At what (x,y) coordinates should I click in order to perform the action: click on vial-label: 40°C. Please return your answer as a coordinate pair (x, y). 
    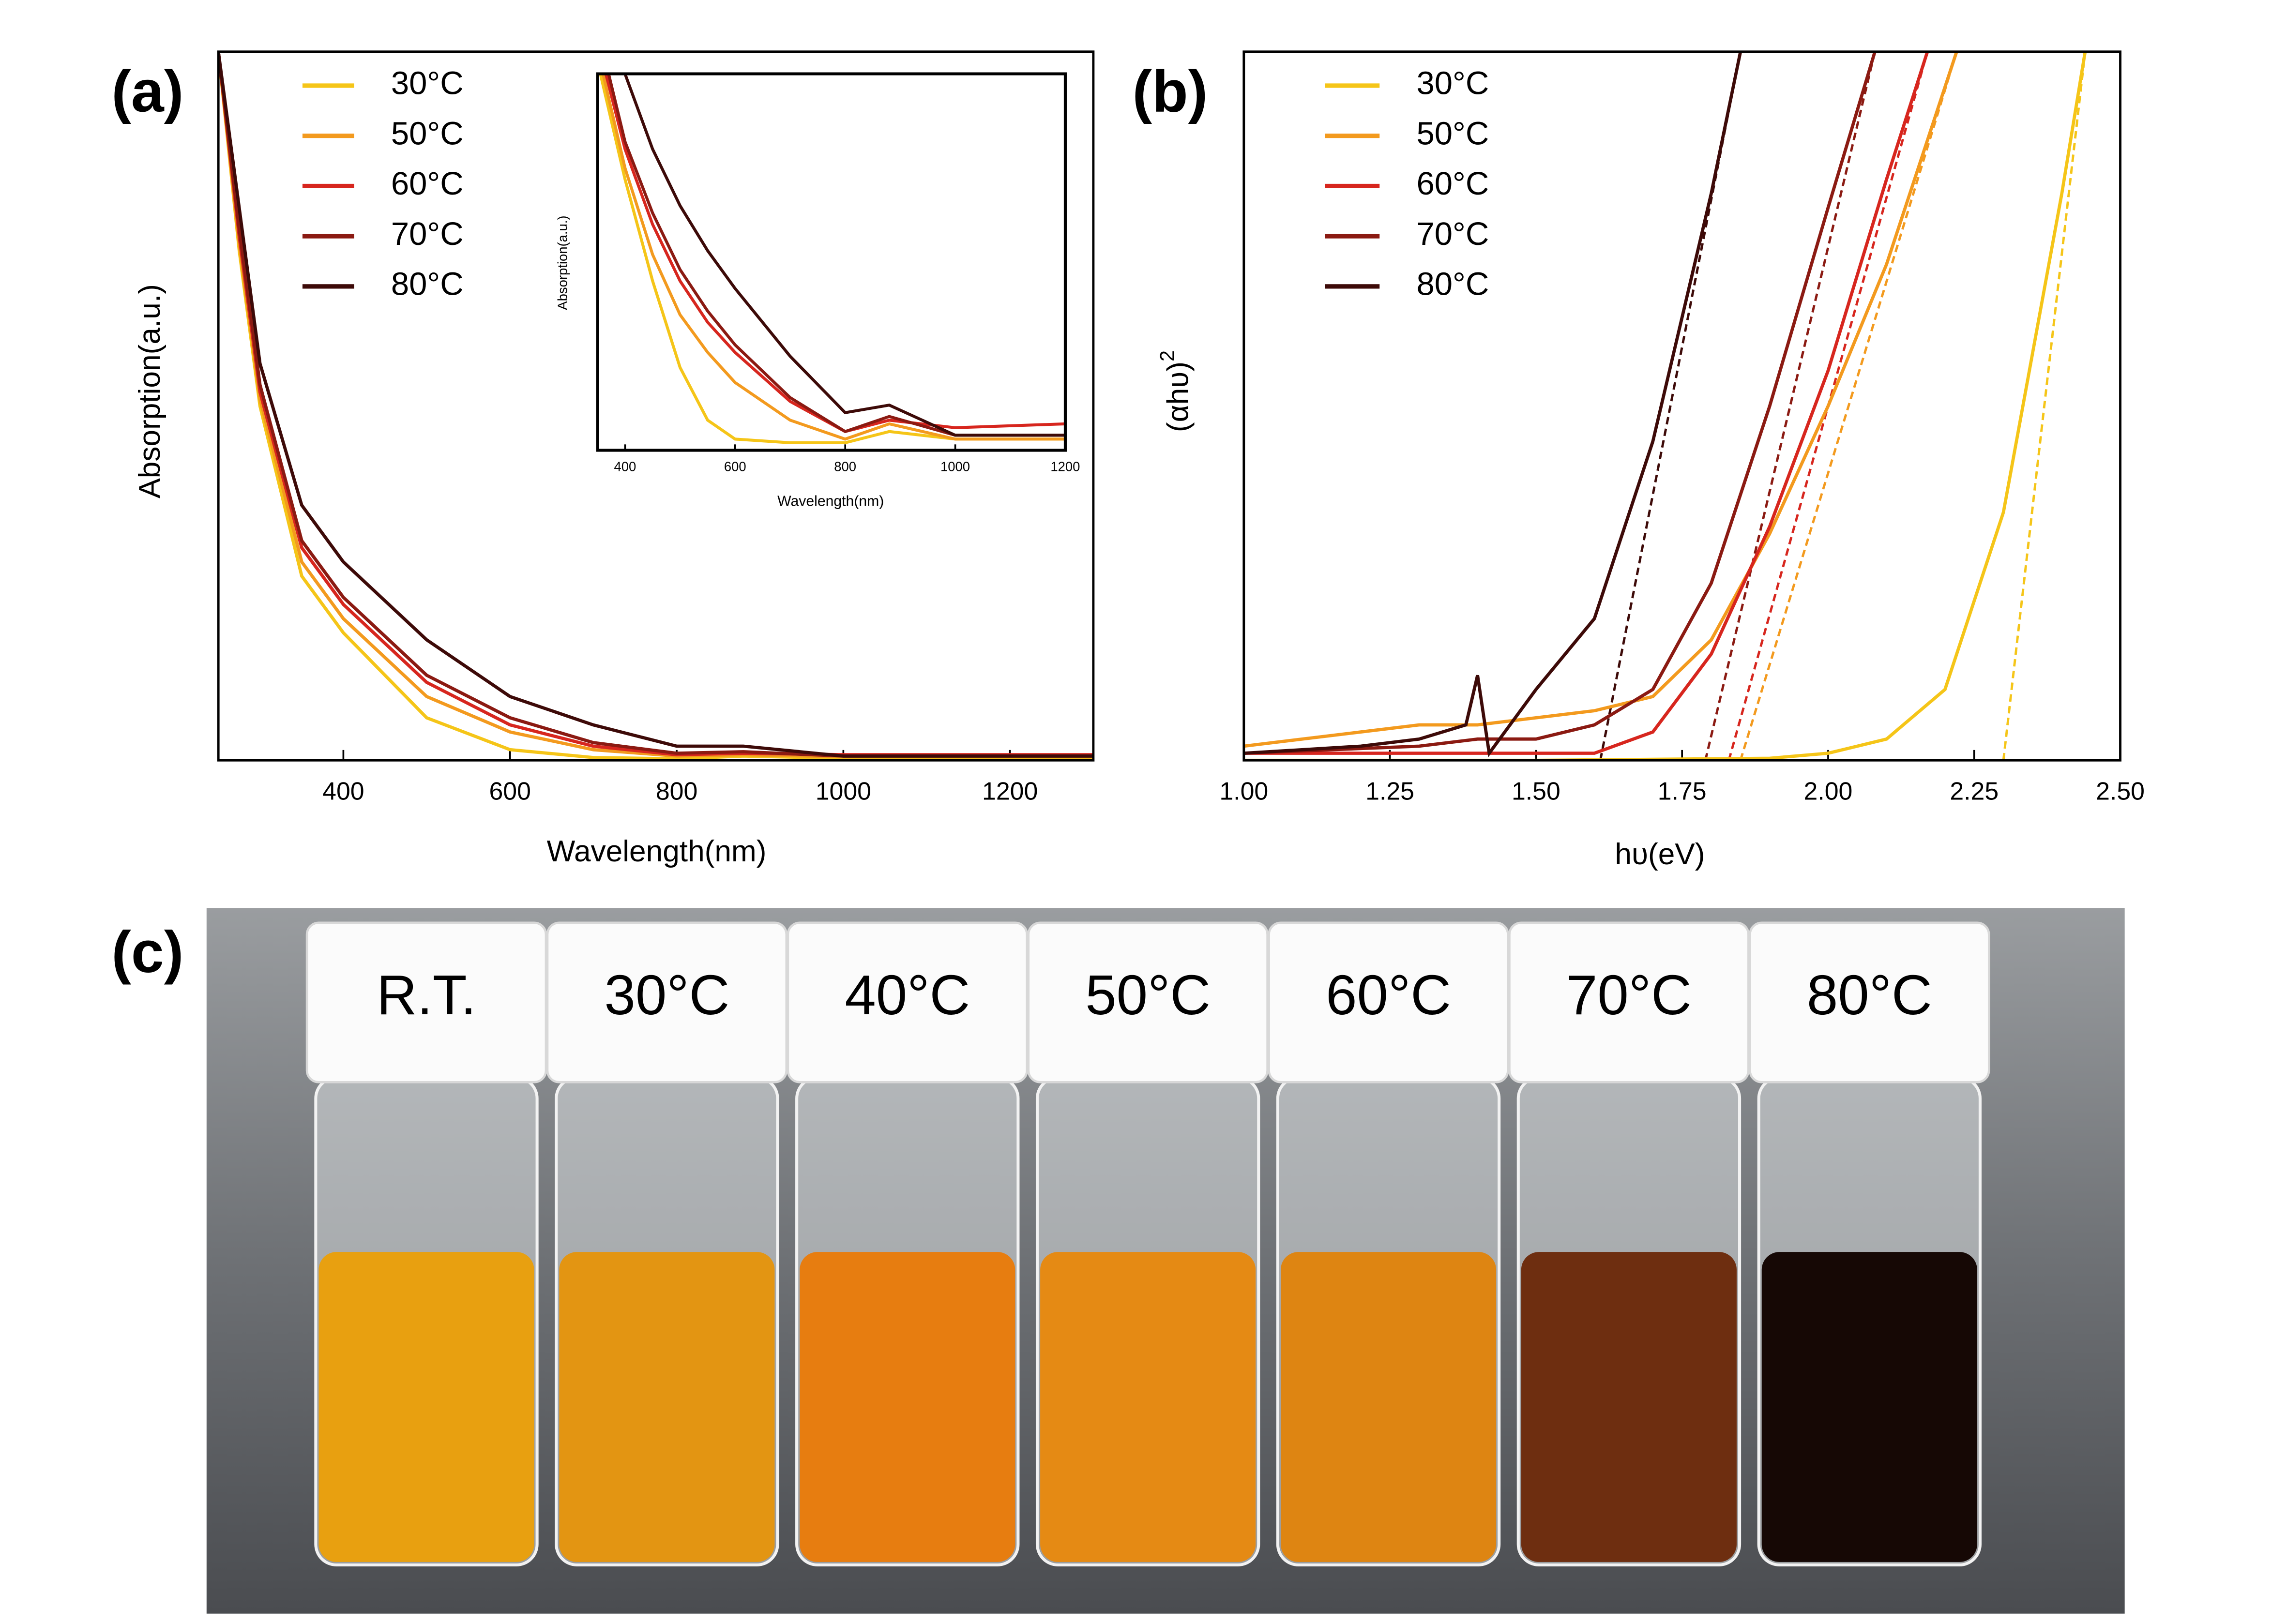
    Looking at the image, I should click on (907, 994).